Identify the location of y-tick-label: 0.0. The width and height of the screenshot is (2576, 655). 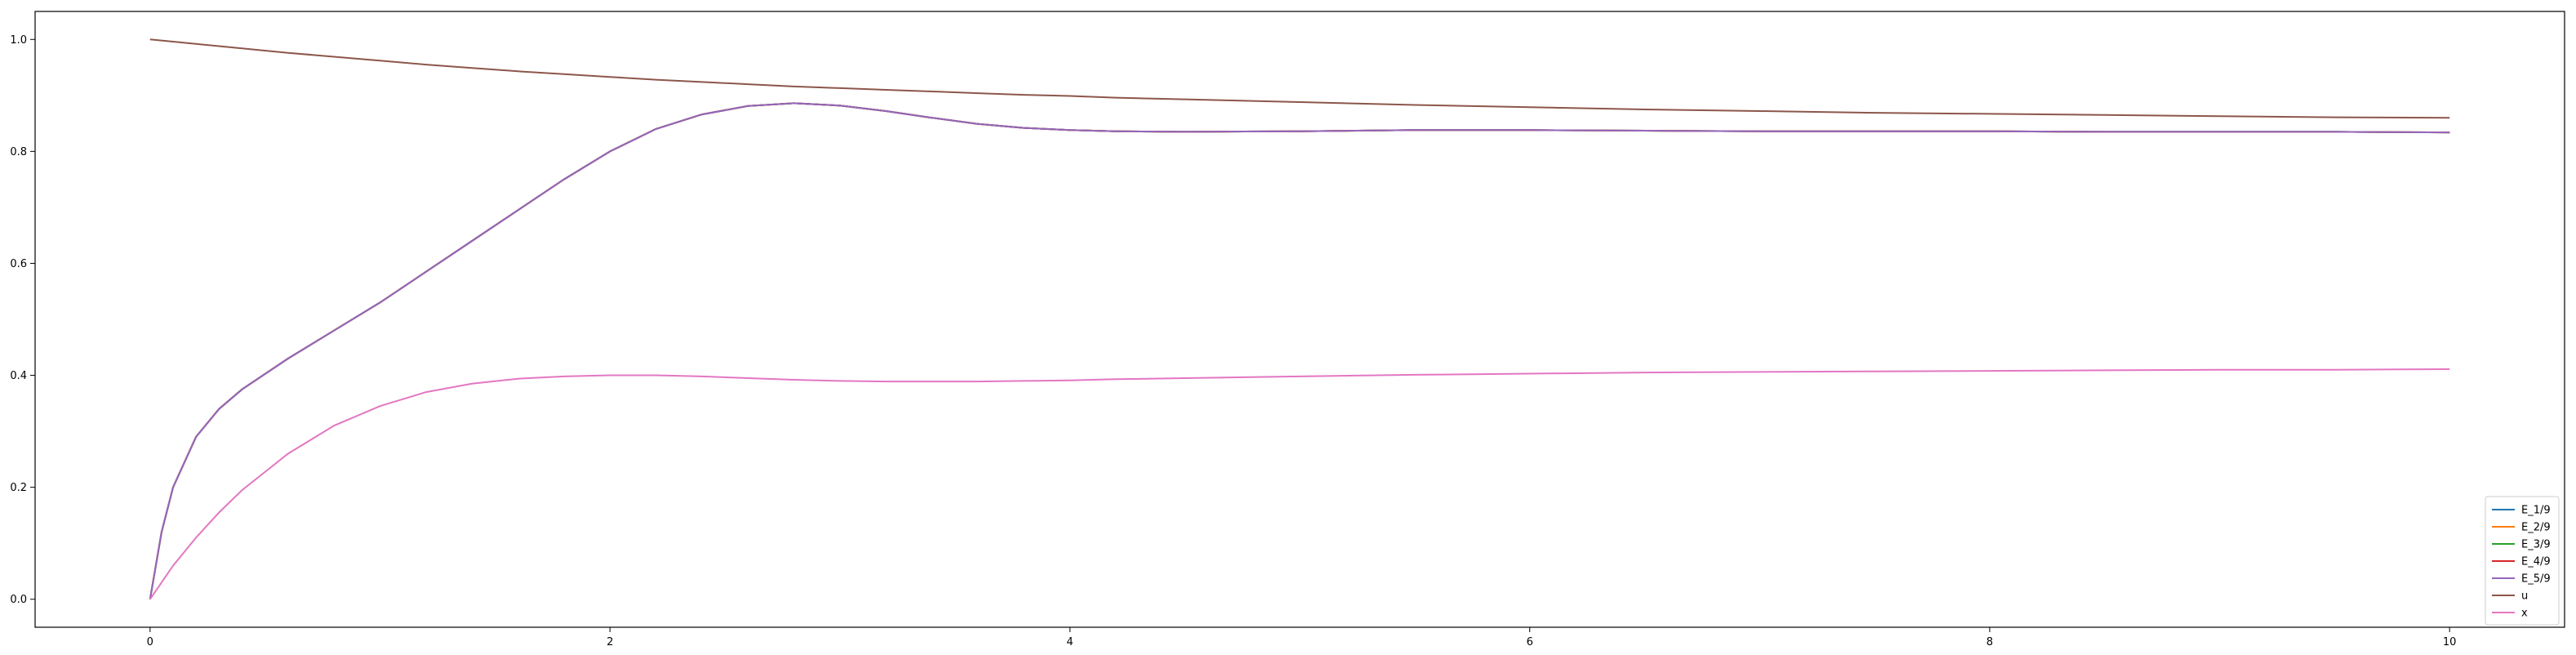
(18, 600).